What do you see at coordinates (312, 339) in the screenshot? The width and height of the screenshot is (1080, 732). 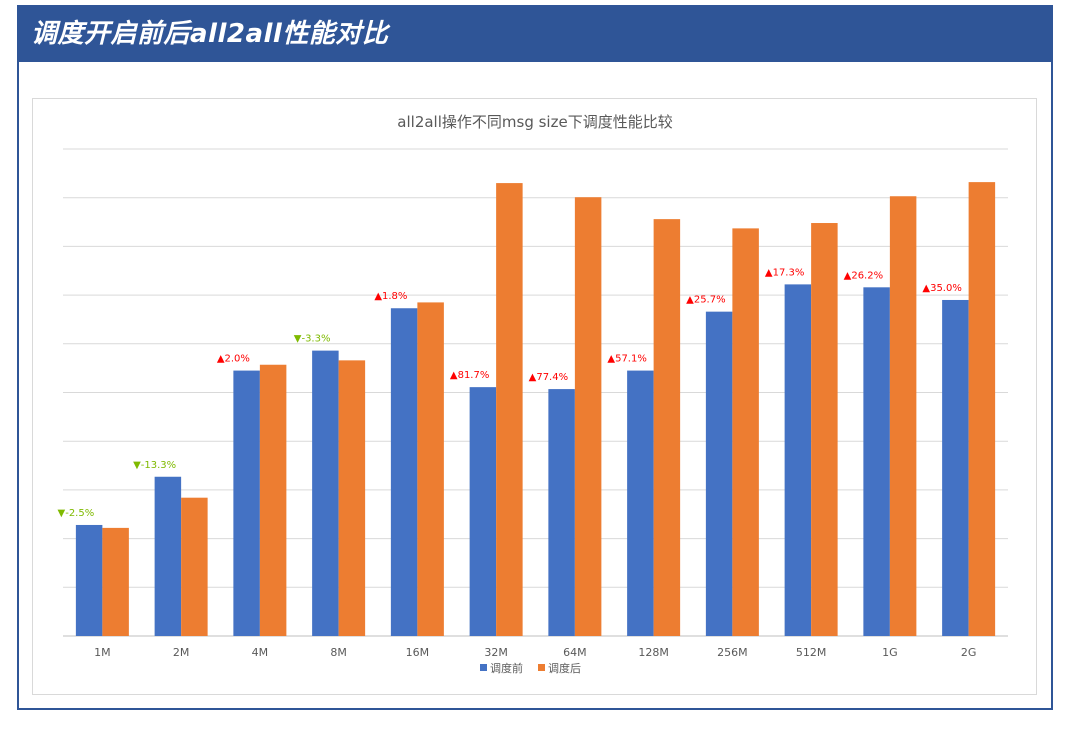 I see `data-label: ▼-3.3%` at bounding box center [312, 339].